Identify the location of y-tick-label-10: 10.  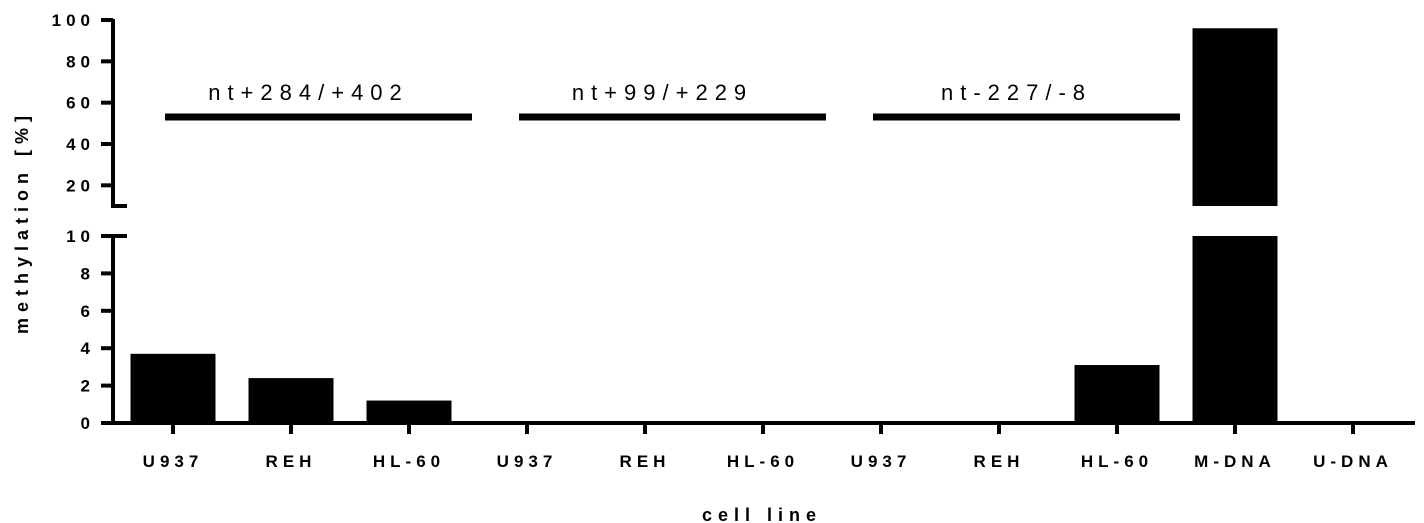
(80, 236).